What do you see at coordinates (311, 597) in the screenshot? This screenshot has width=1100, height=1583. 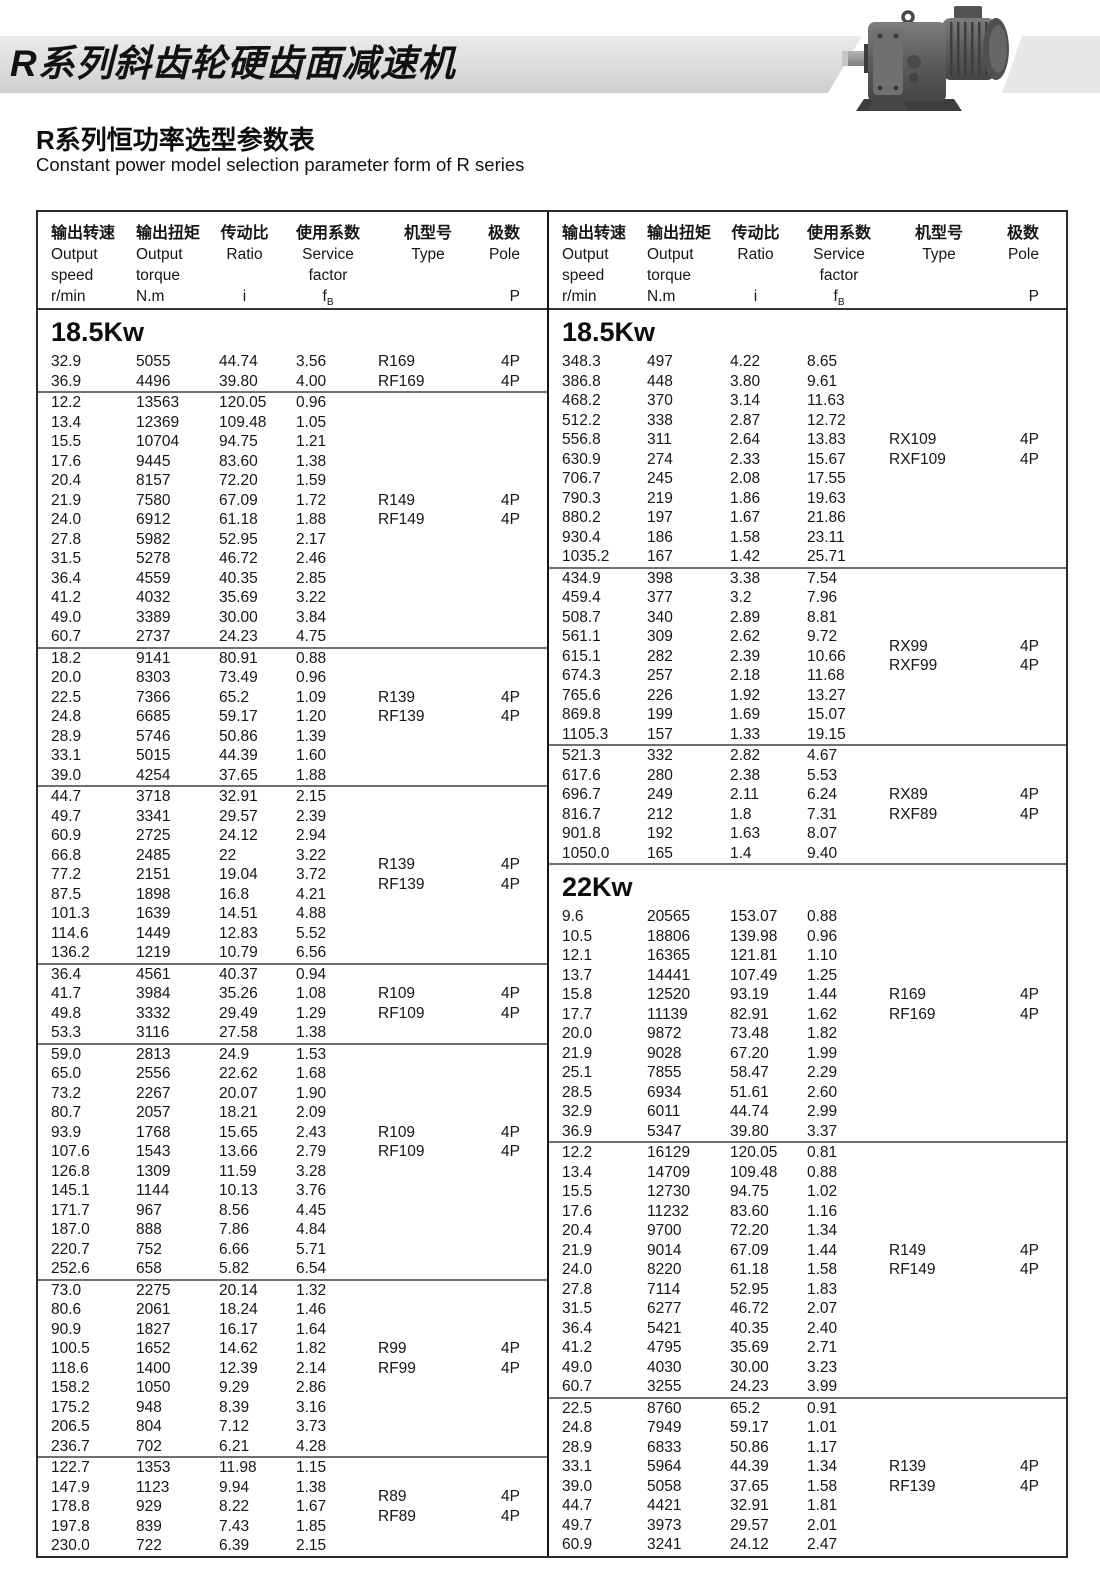 I see `service-factor-value: 3.22` at bounding box center [311, 597].